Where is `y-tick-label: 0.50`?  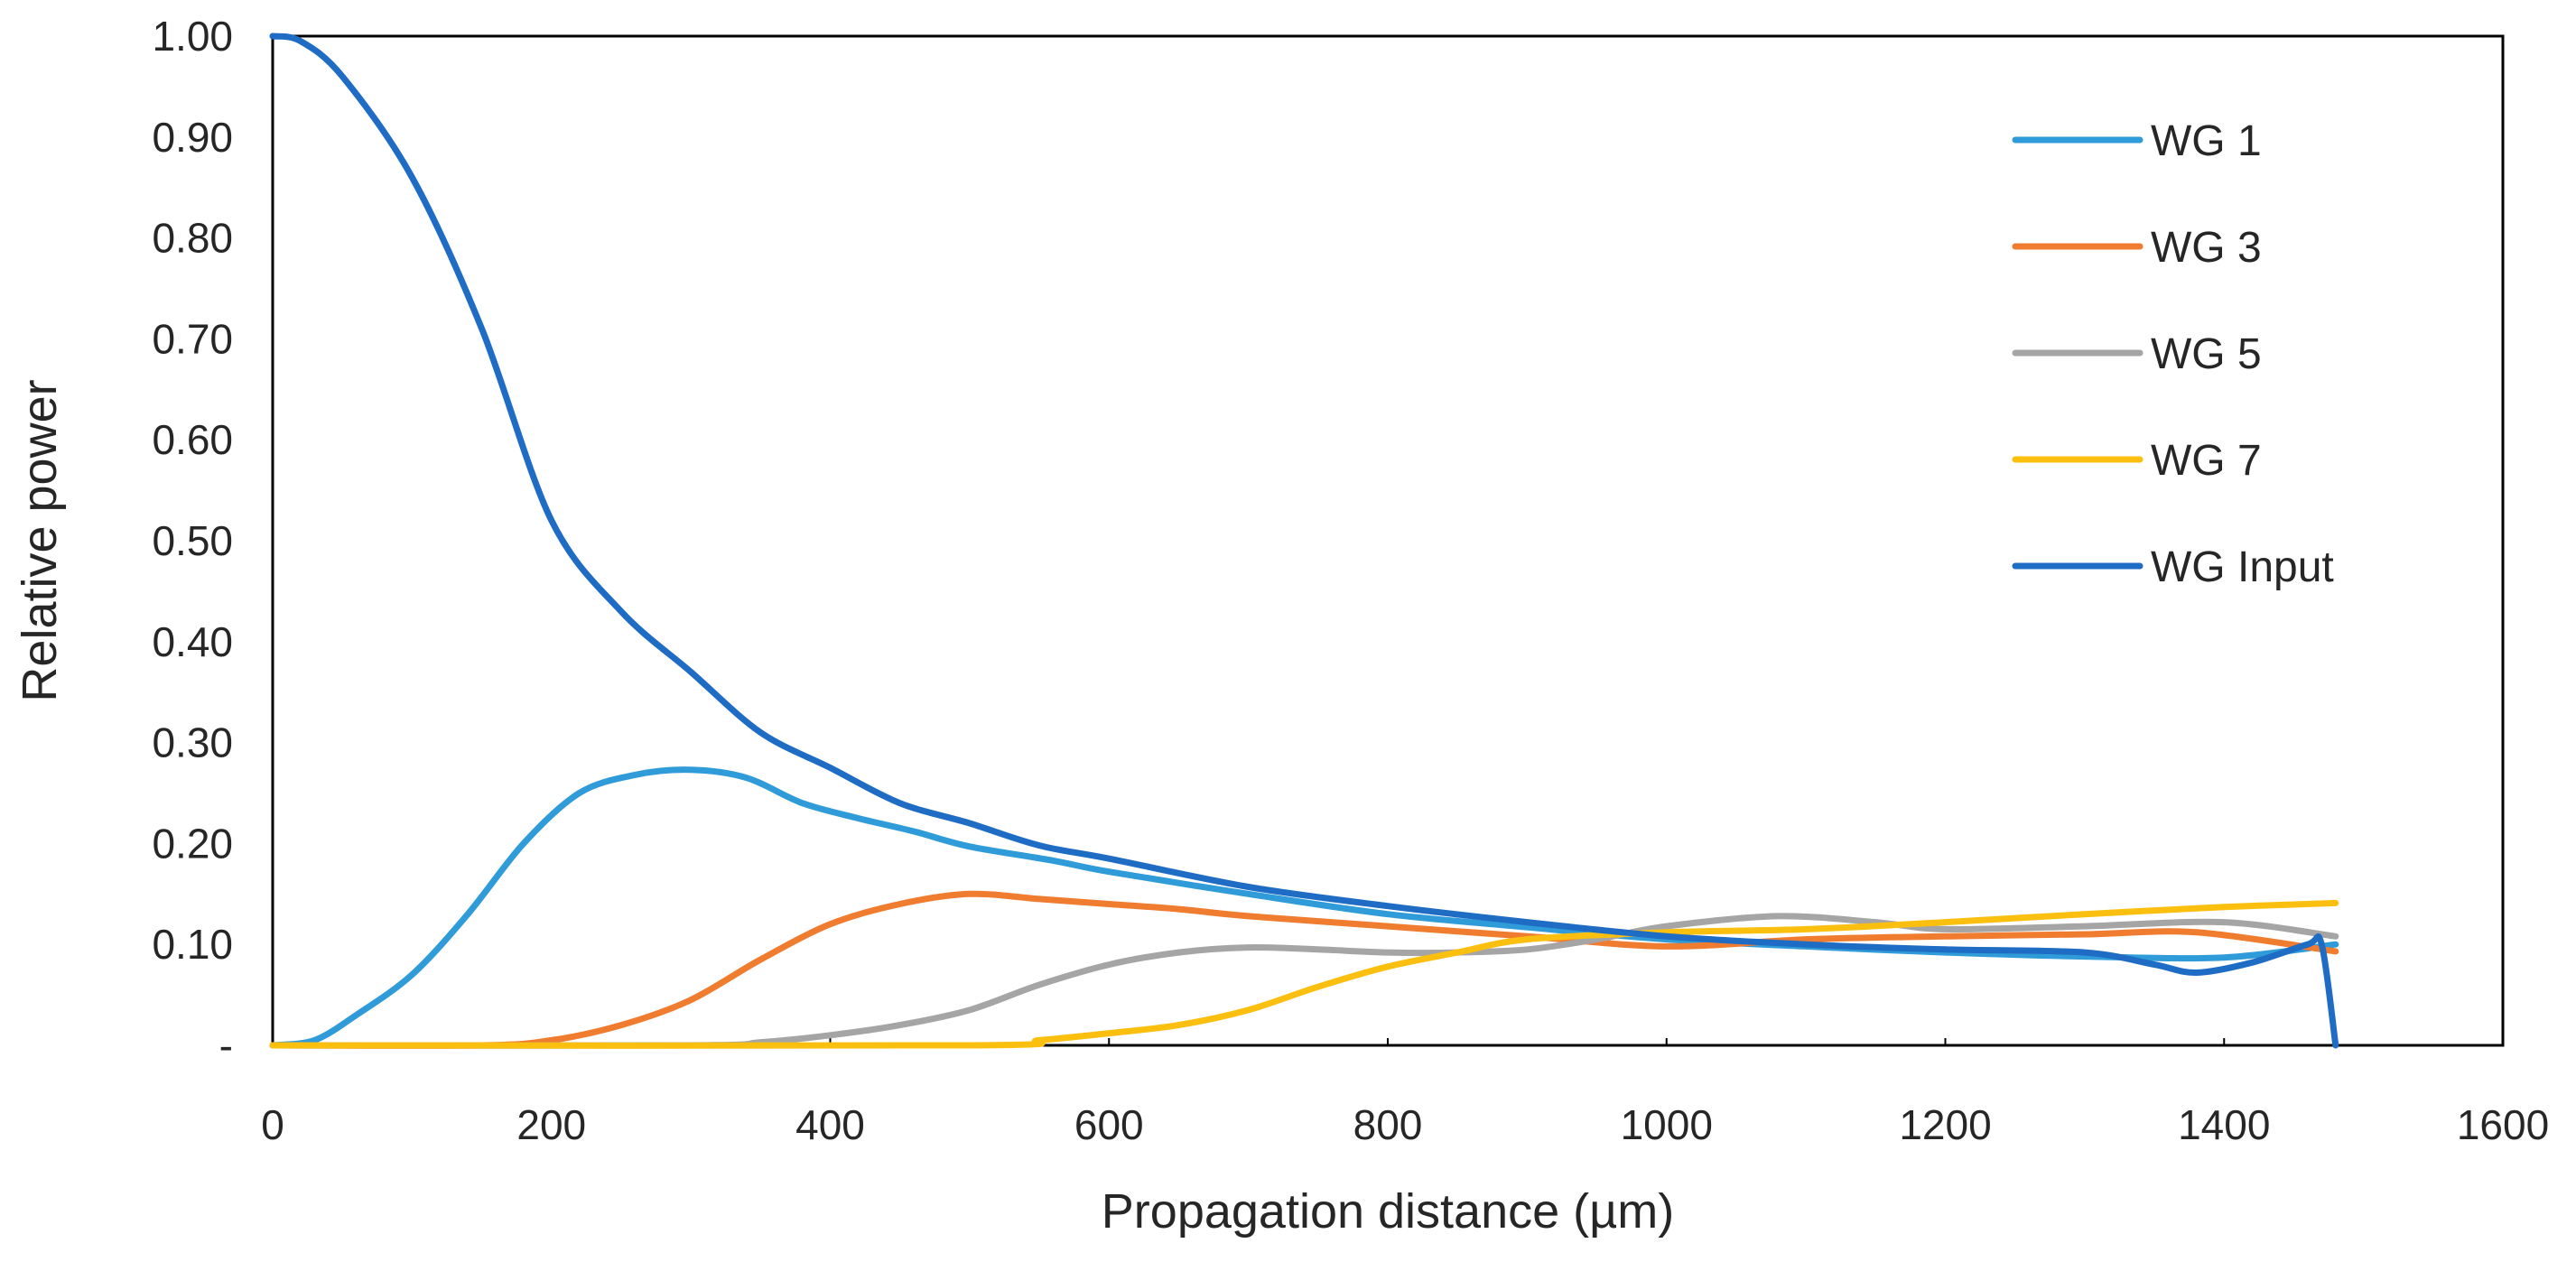
y-tick-label: 0.50 is located at coordinates (192, 541).